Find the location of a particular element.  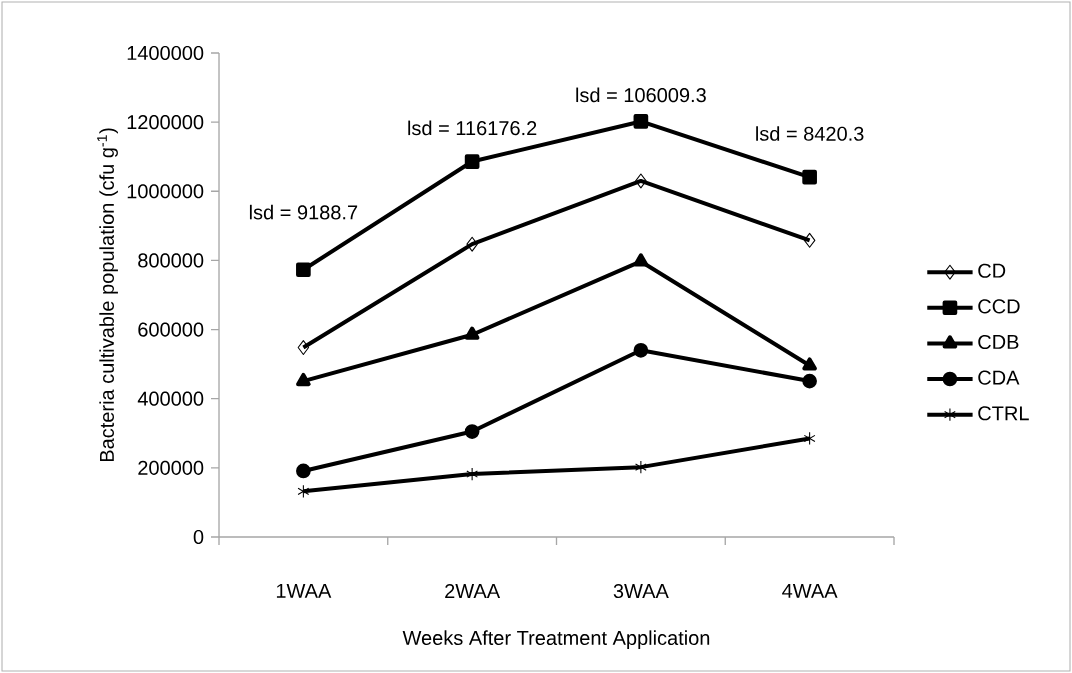

y-tick-label: 800000 is located at coordinates (171, 260).